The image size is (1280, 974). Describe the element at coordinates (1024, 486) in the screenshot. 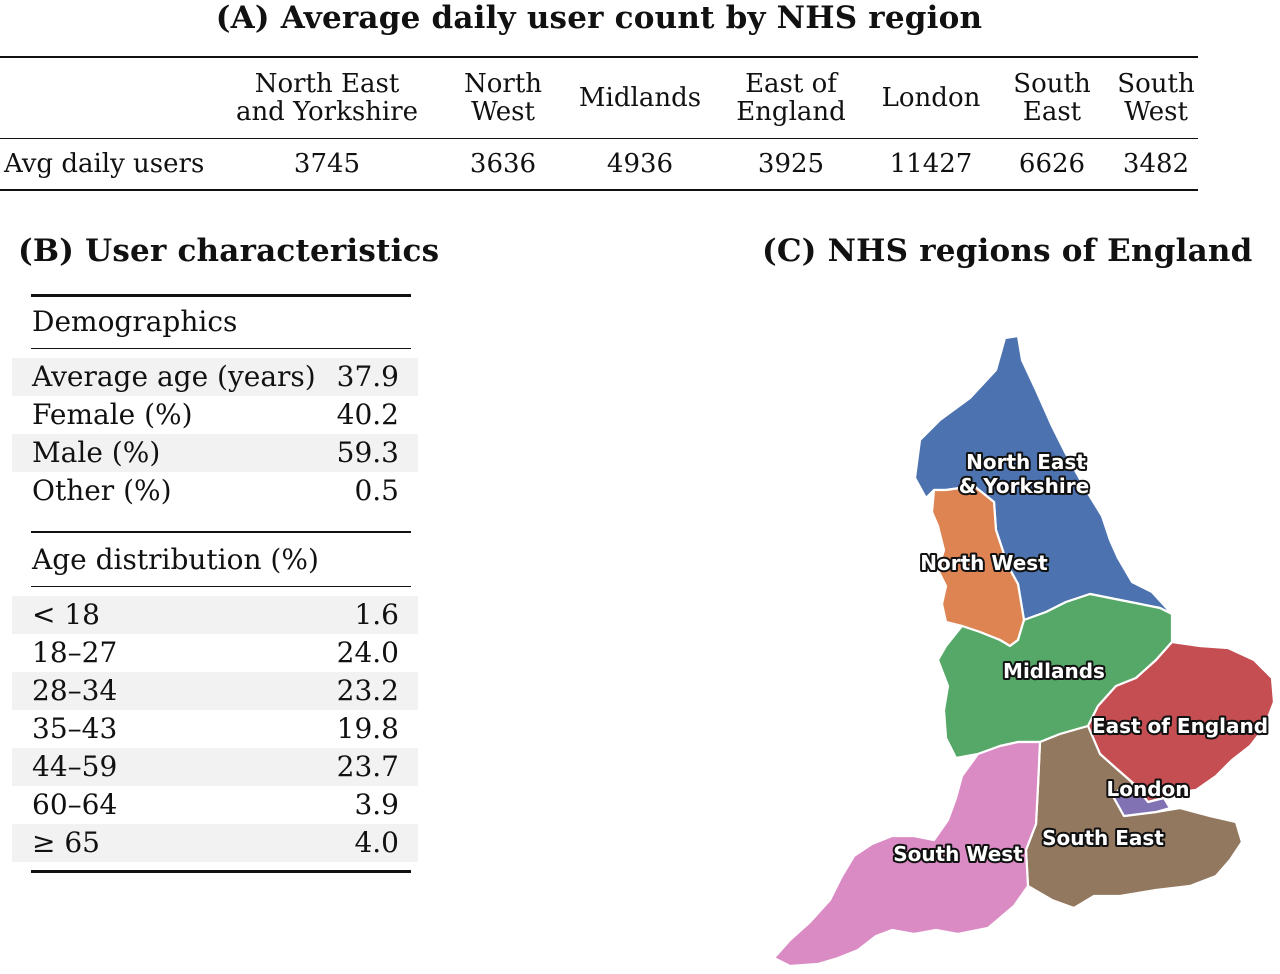

I see `map-label-north-east-yorkshire: & Yorkshire` at that location.